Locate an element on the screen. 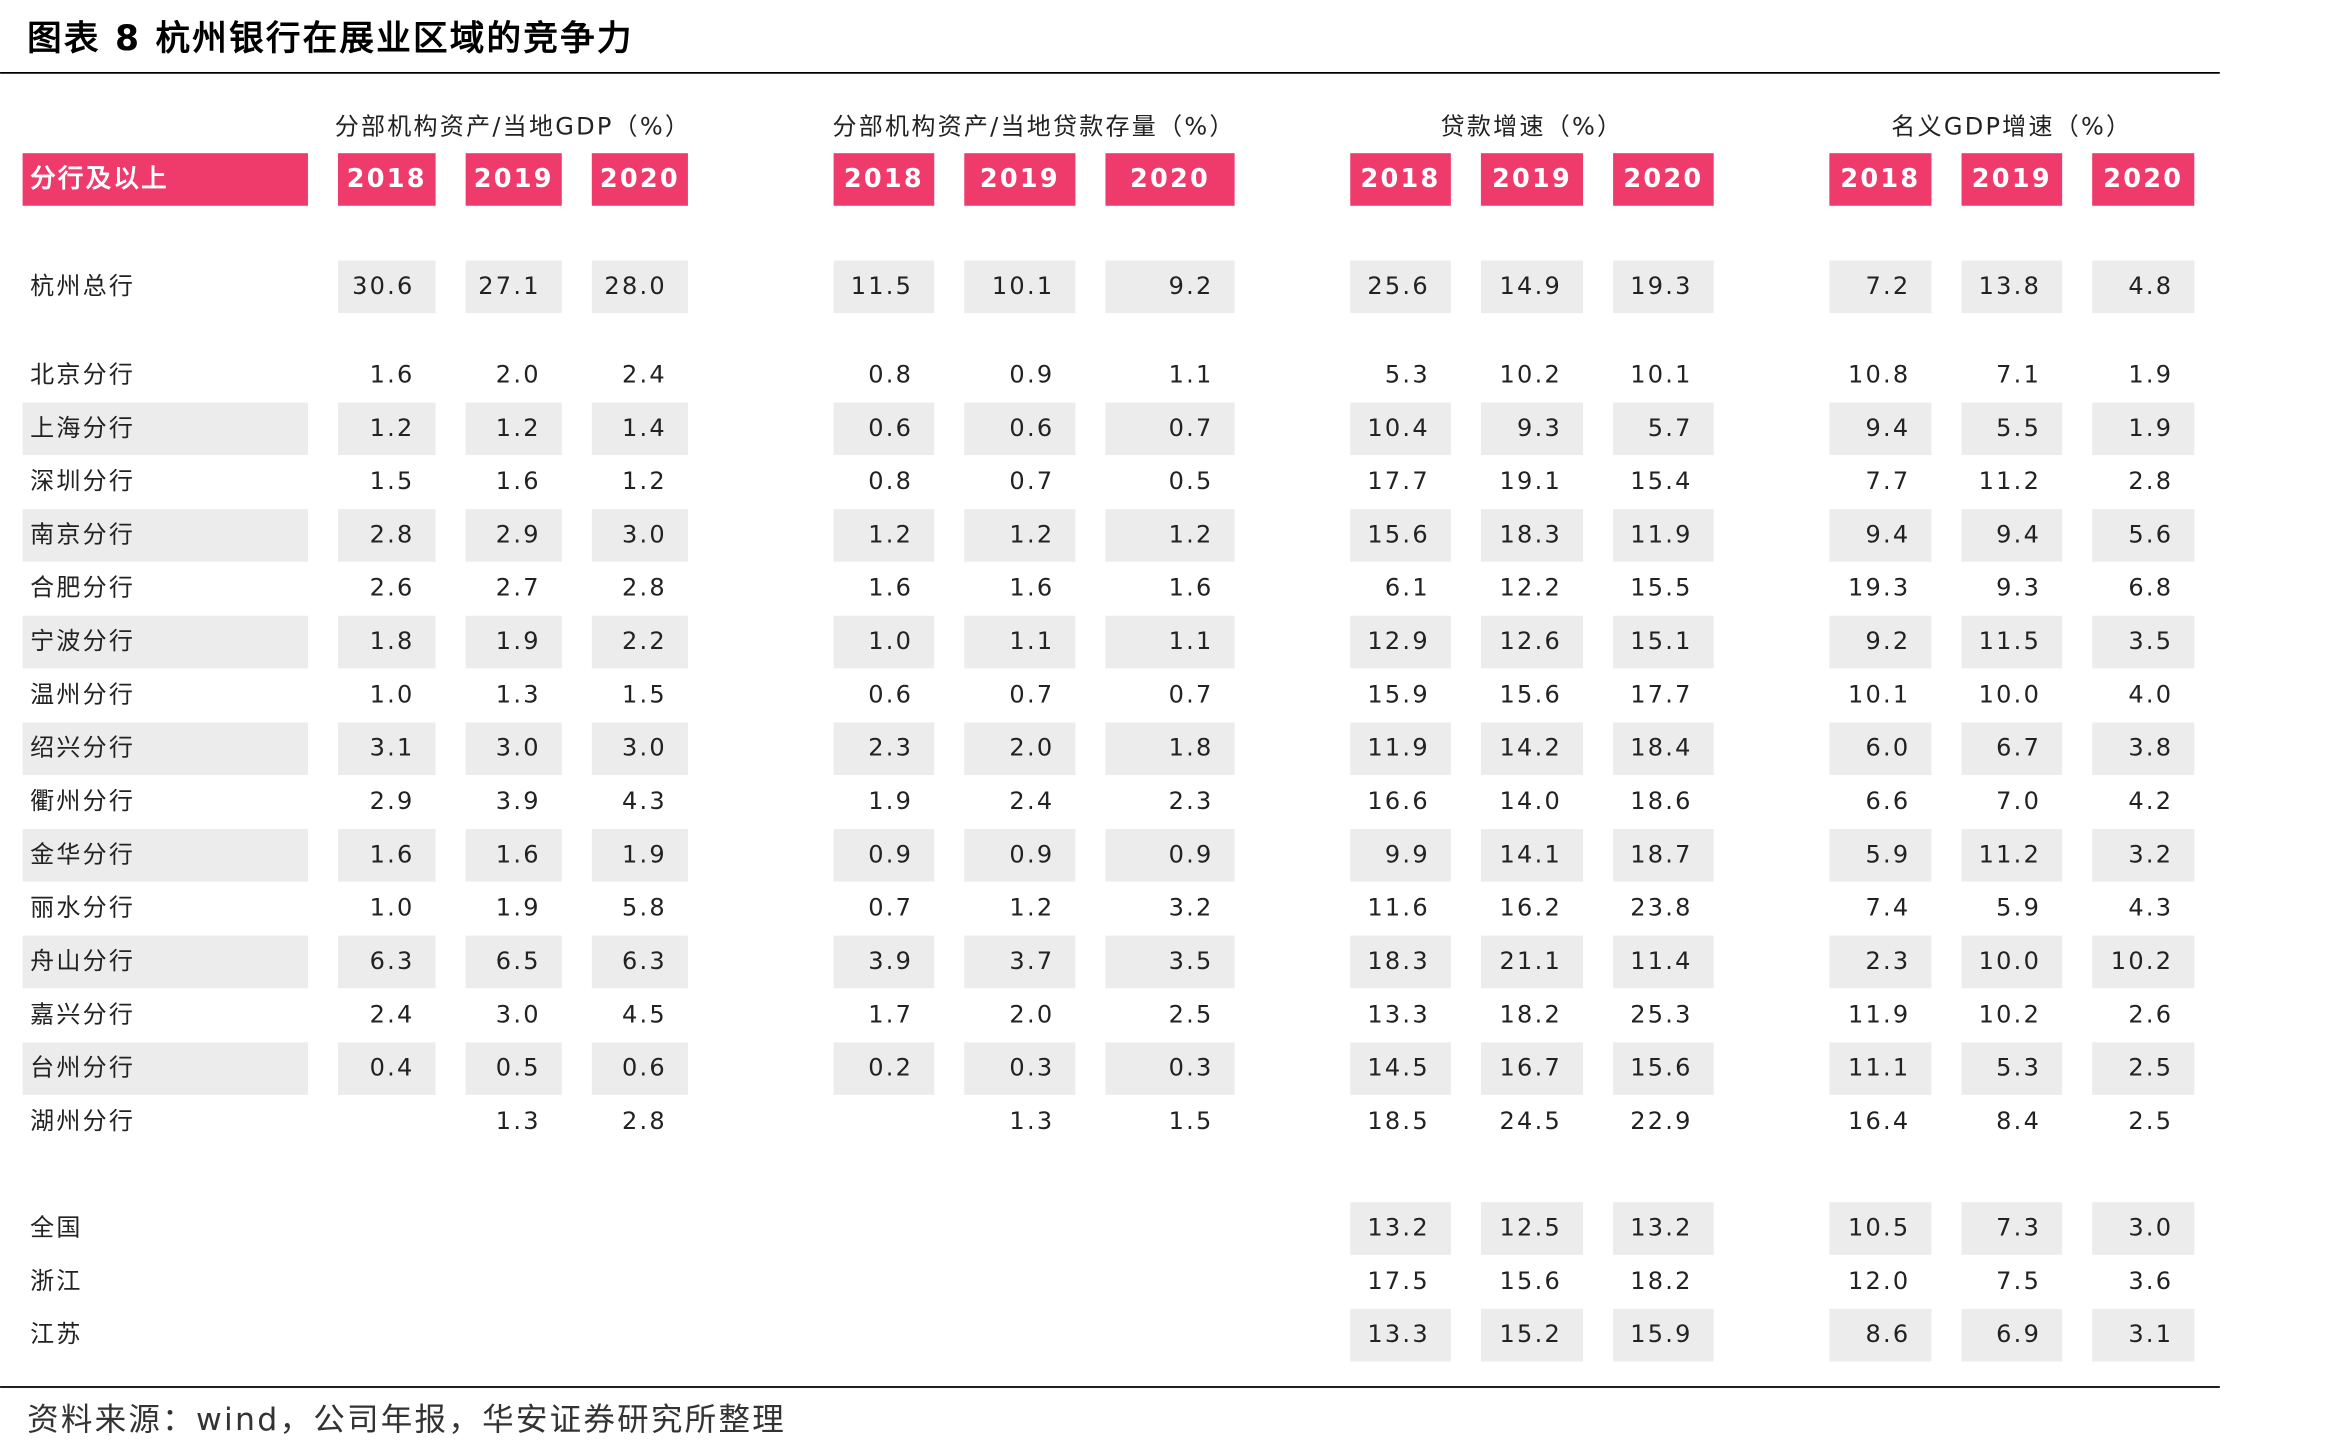  cell-value: 2.9 is located at coordinates (392, 801).